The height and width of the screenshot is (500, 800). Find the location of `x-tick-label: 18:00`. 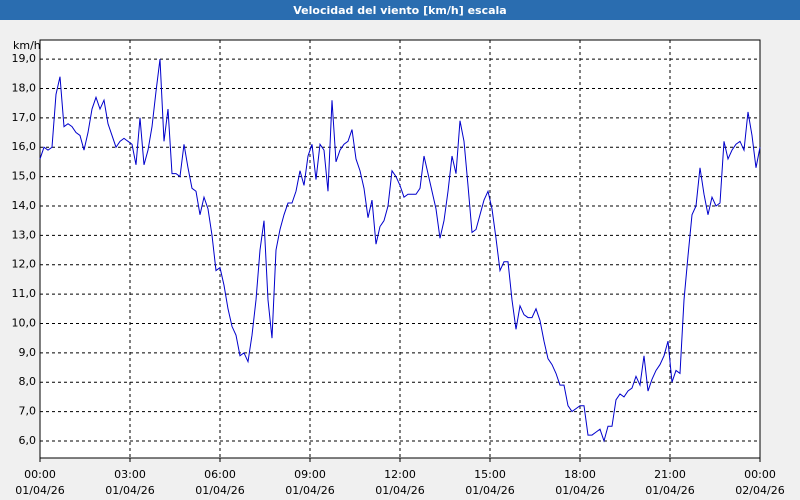

x-tick-label: 18:00 is located at coordinates (580, 474).